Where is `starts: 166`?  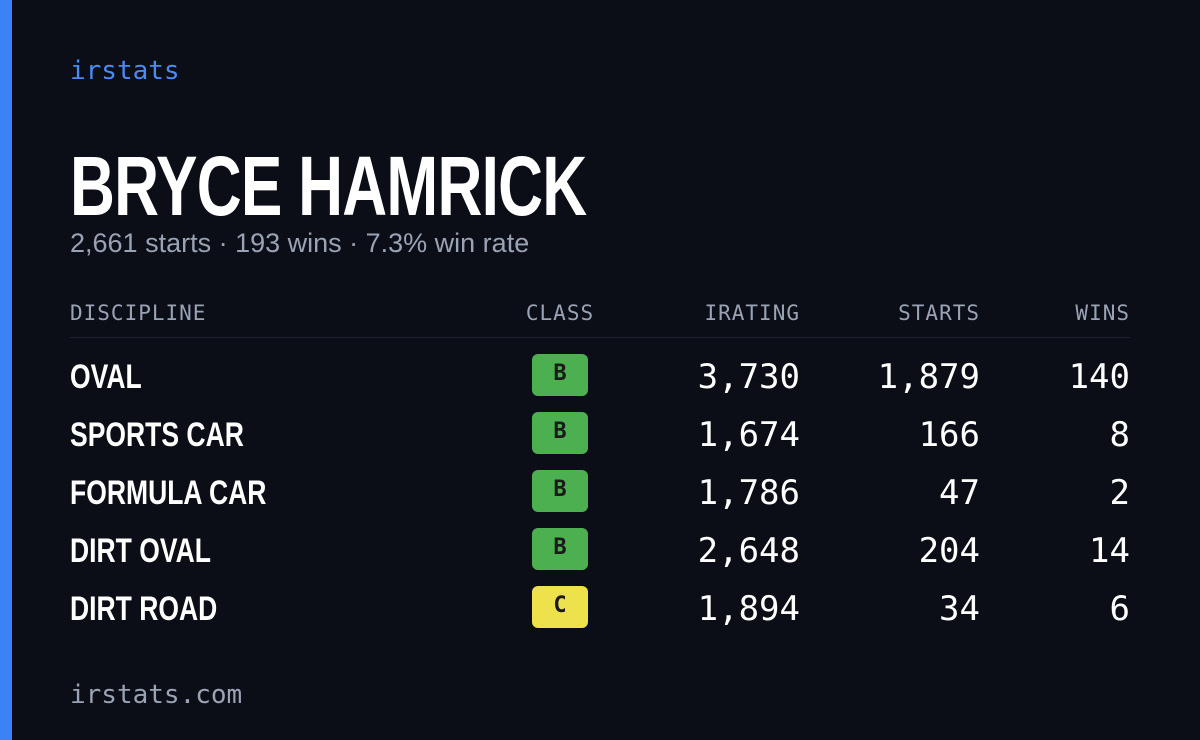
starts: 166 is located at coordinates (949, 435).